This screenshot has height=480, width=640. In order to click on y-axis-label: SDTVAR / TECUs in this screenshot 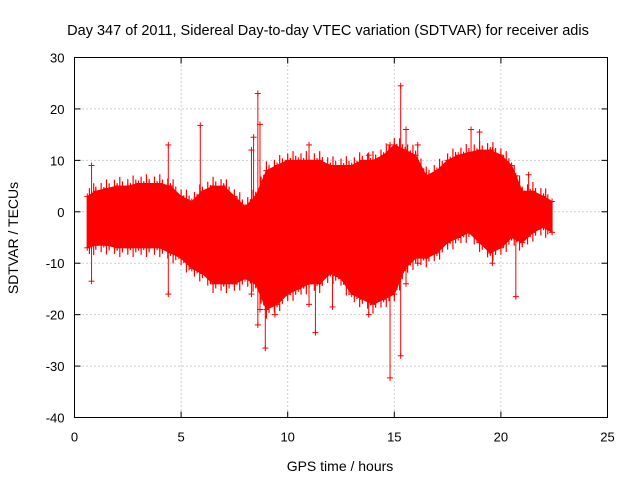, I will do `click(13, 238)`.